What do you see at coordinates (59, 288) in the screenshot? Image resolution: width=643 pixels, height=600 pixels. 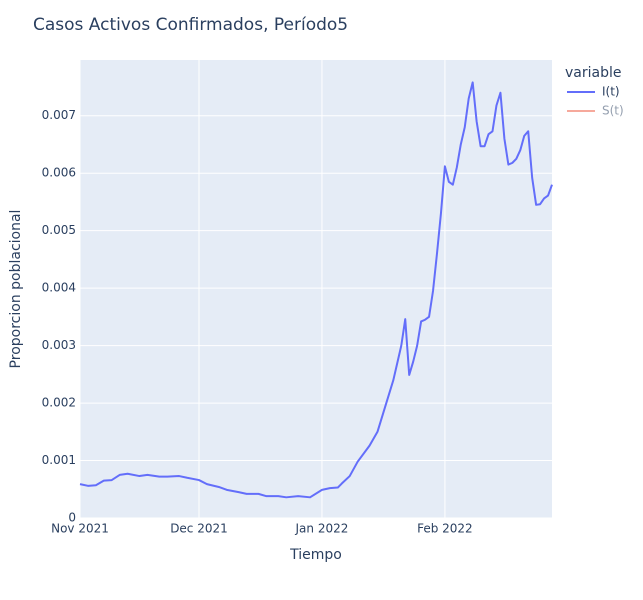 I see `y-tick-label: 0.004` at bounding box center [59, 288].